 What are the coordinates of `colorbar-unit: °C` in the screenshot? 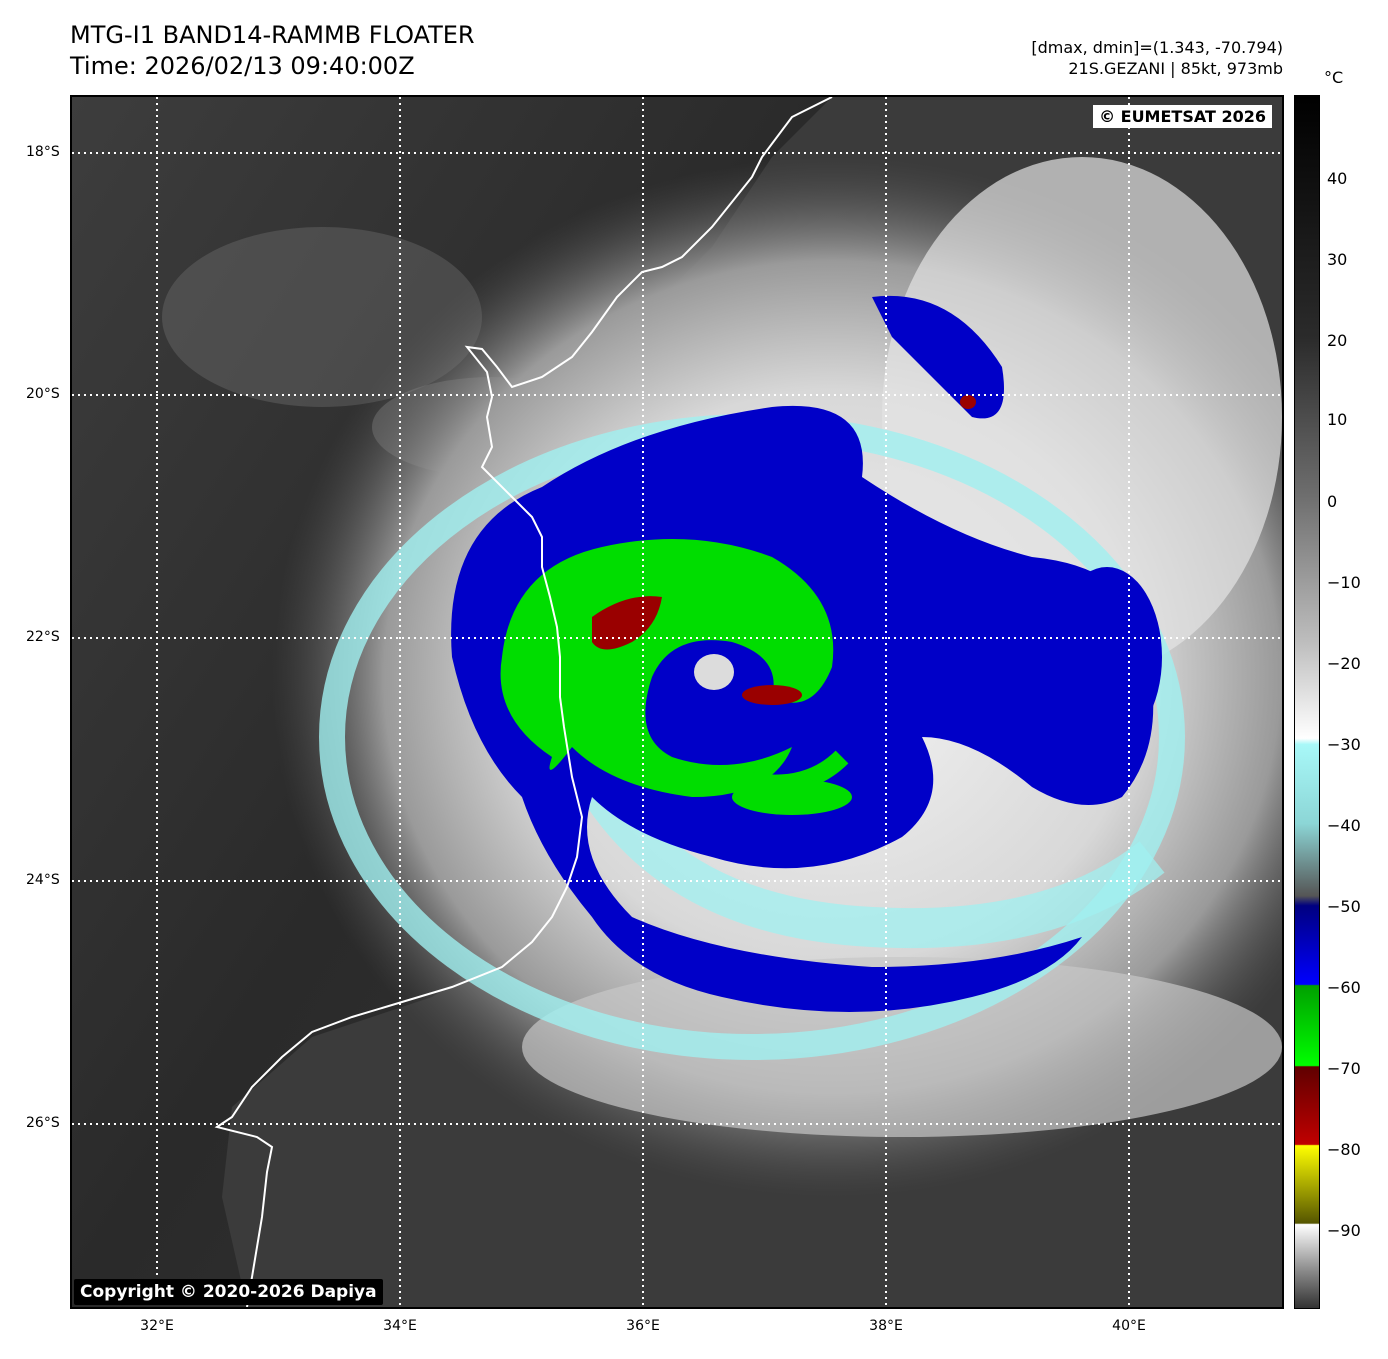 It's located at (1334, 77).